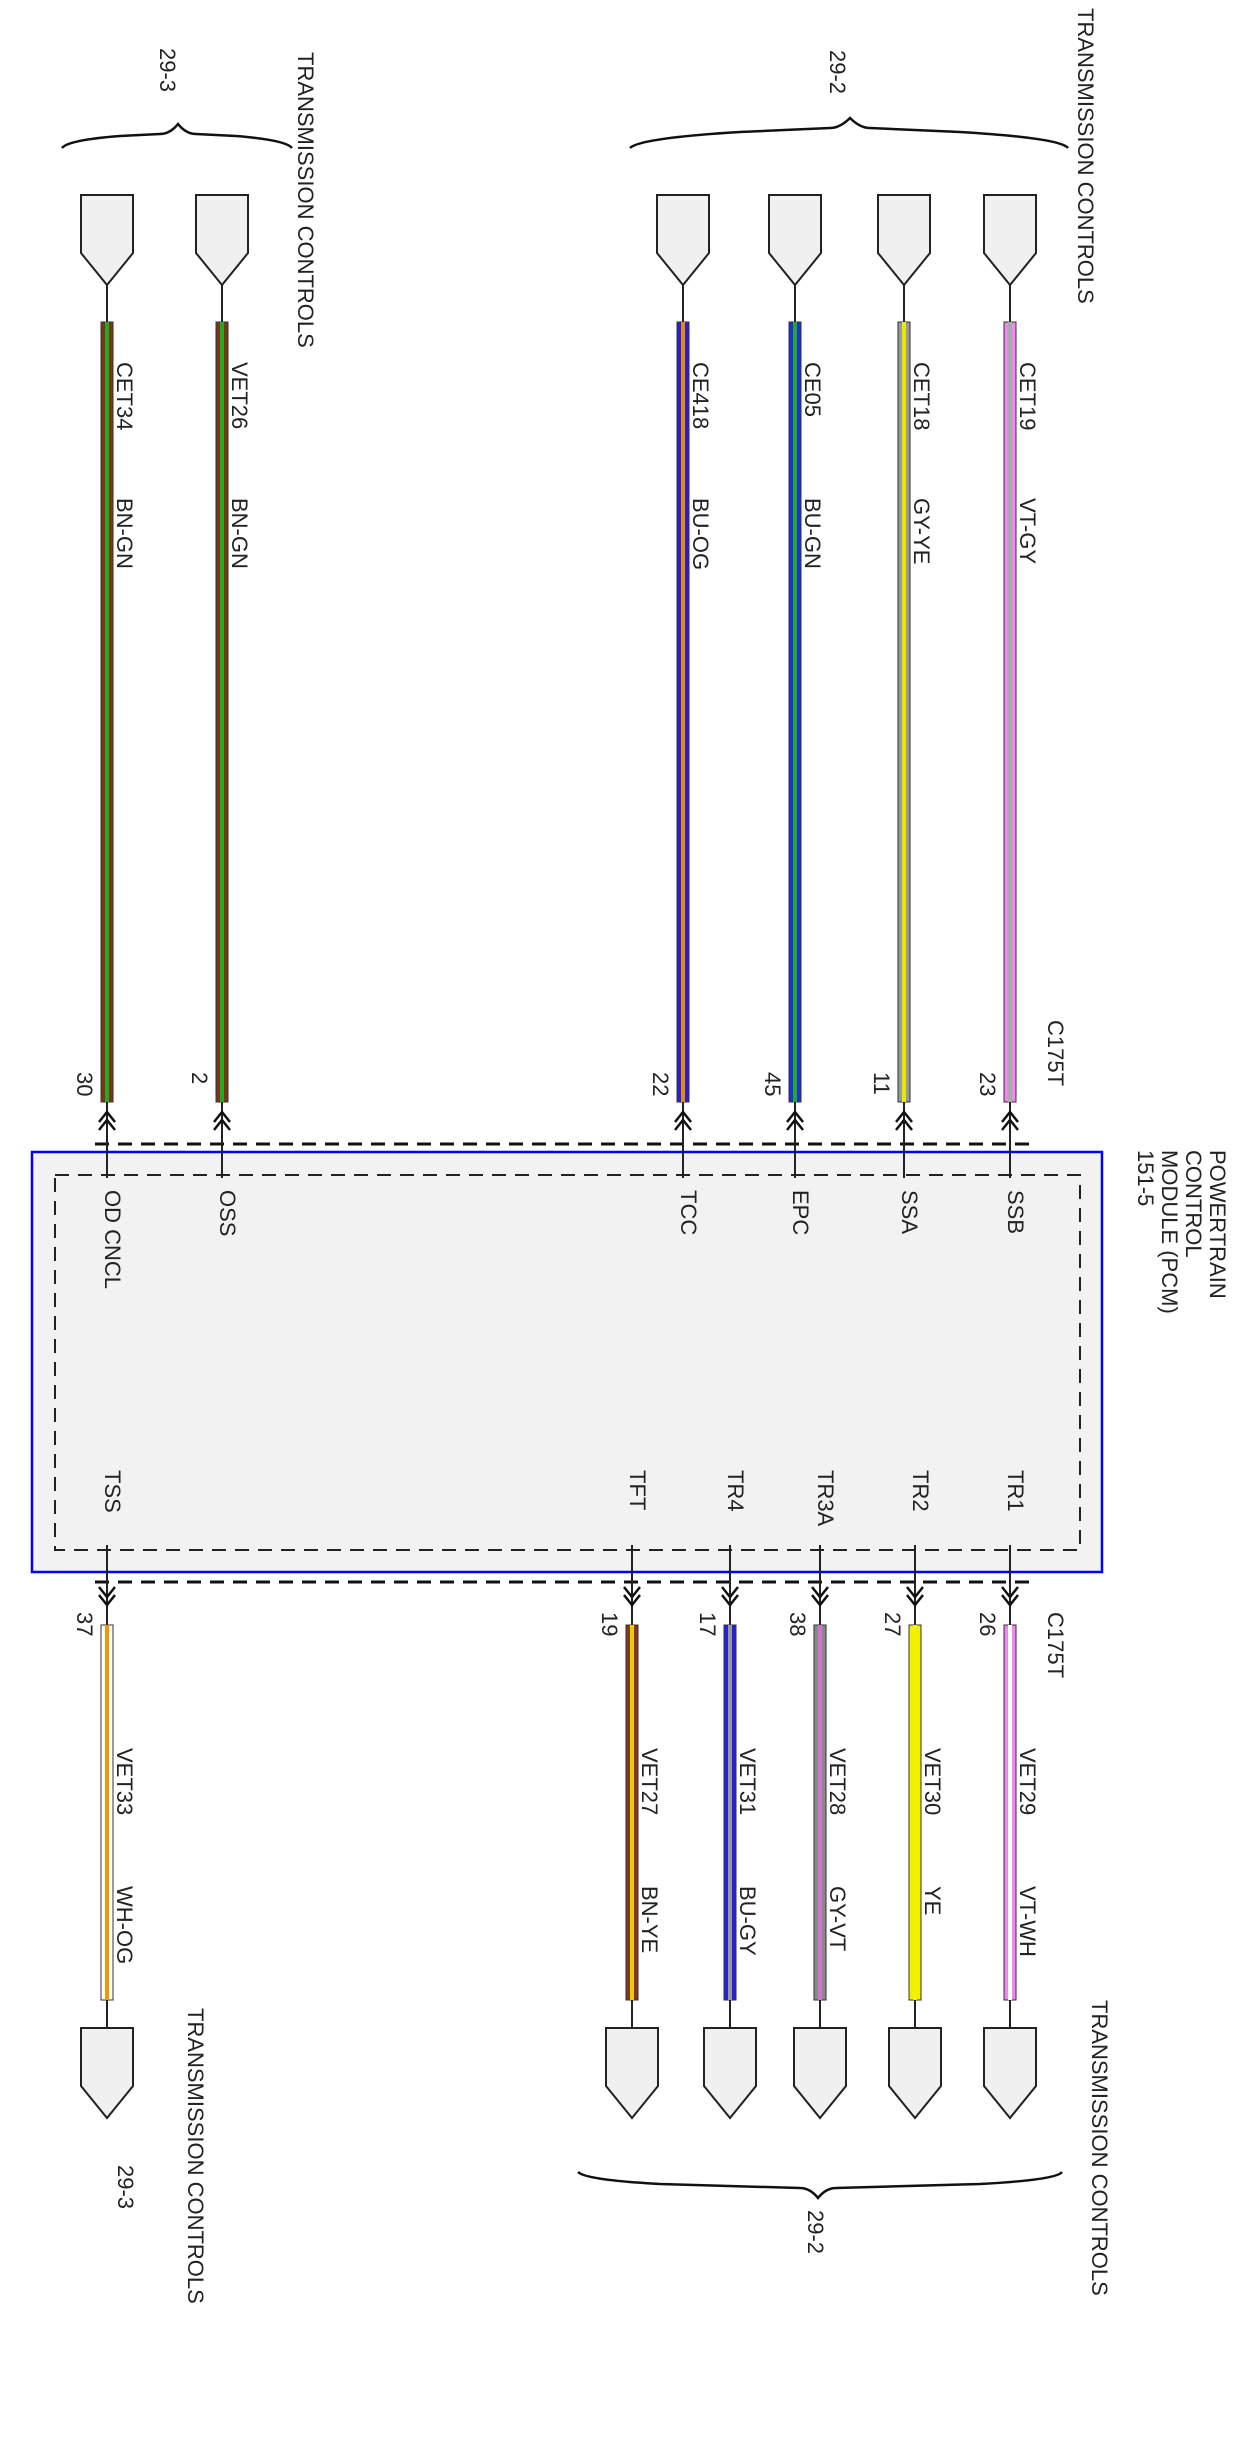 This screenshot has width=1258, height=2454. I want to click on bottom-wire-tr3a-wire-stripe, so click(820, 1812).